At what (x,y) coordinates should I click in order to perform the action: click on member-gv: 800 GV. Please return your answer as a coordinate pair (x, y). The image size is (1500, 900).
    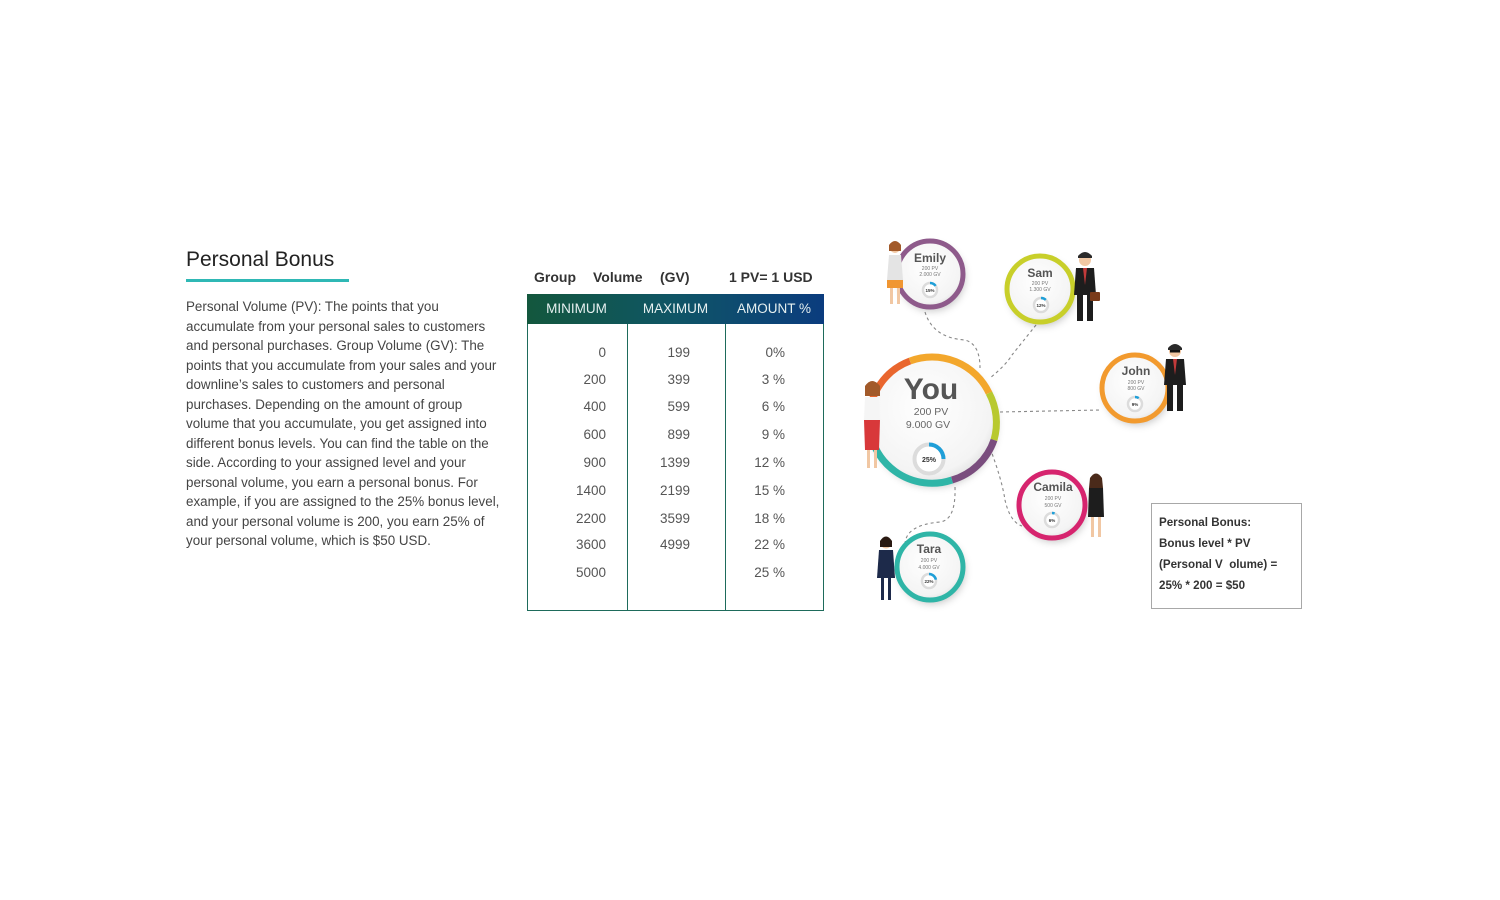
    Looking at the image, I should click on (1137, 389).